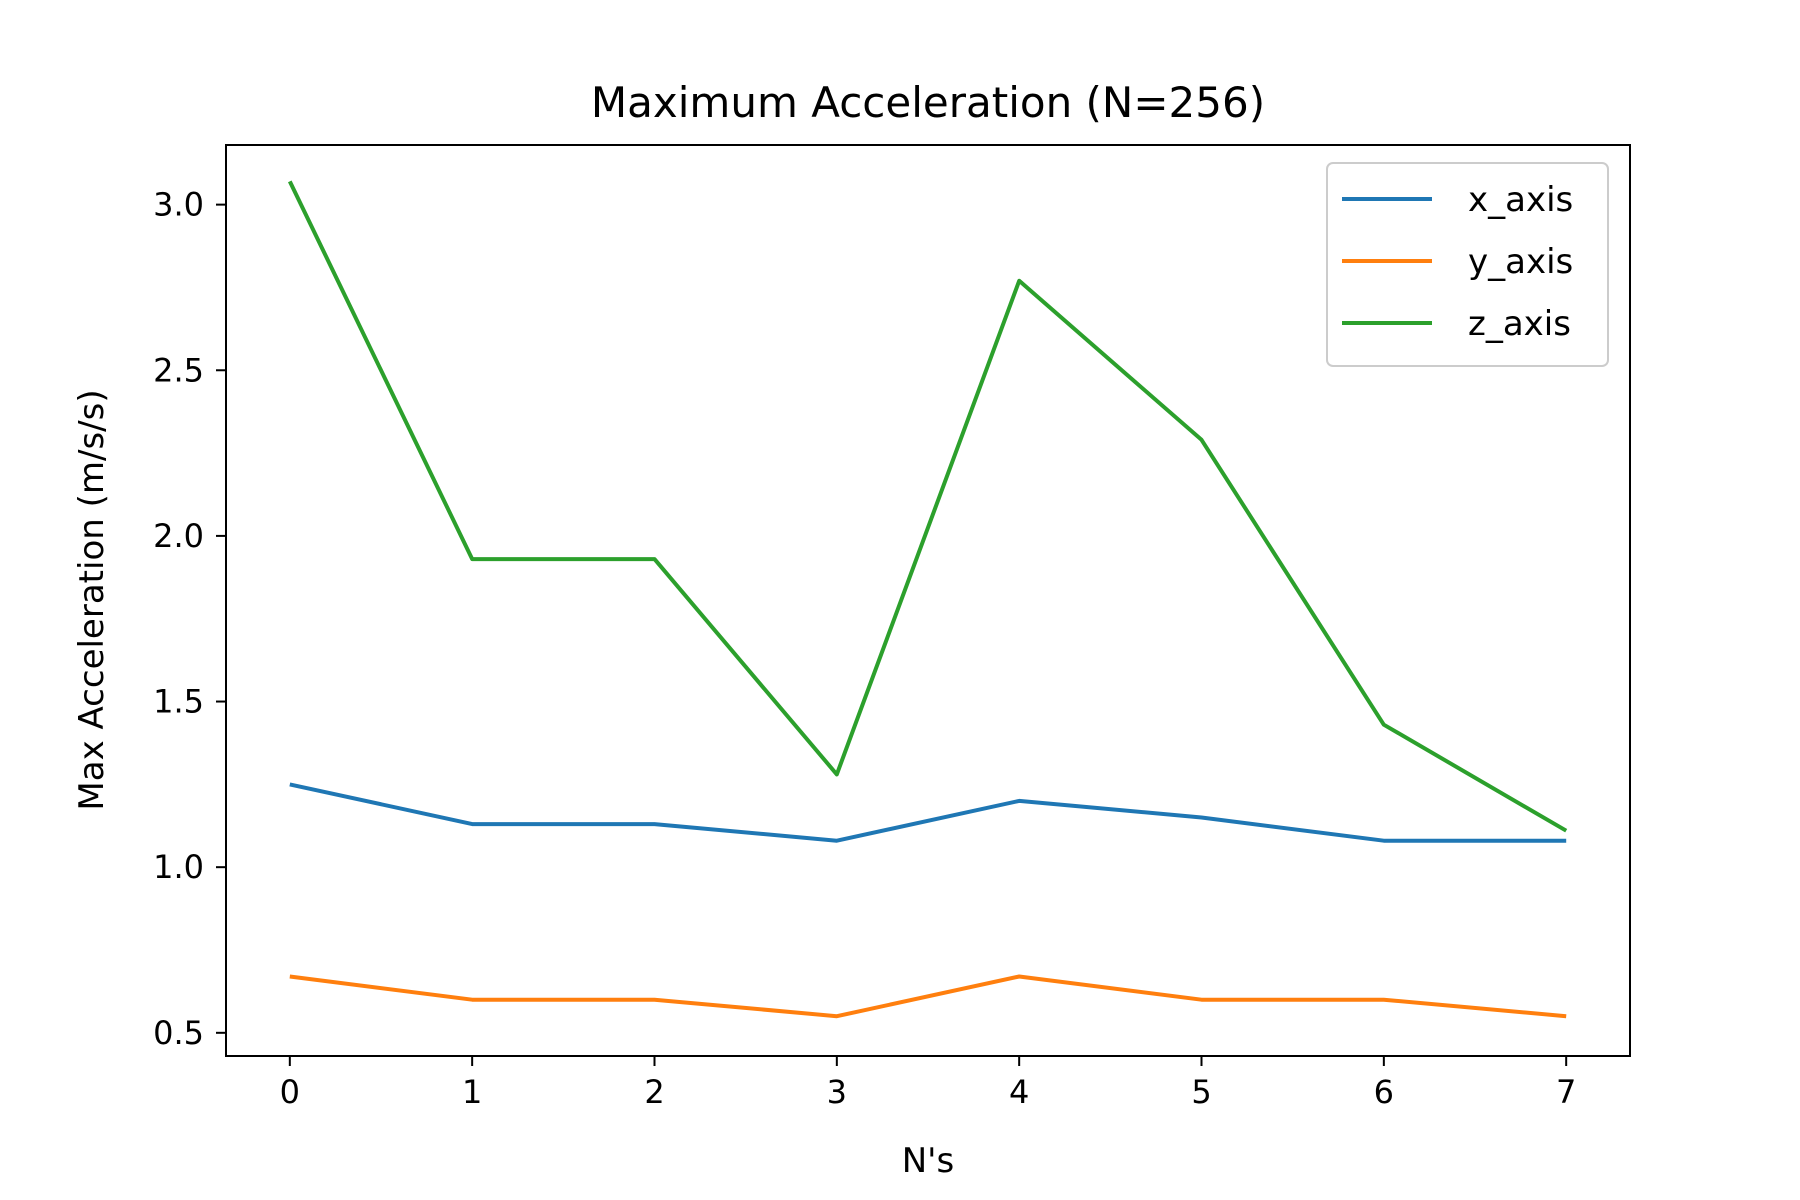 The width and height of the screenshot is (1800, 1200). Describe the element at coordinates (178, 702) in the screenshot. I see `y-tick-label: 1.5` at that location.